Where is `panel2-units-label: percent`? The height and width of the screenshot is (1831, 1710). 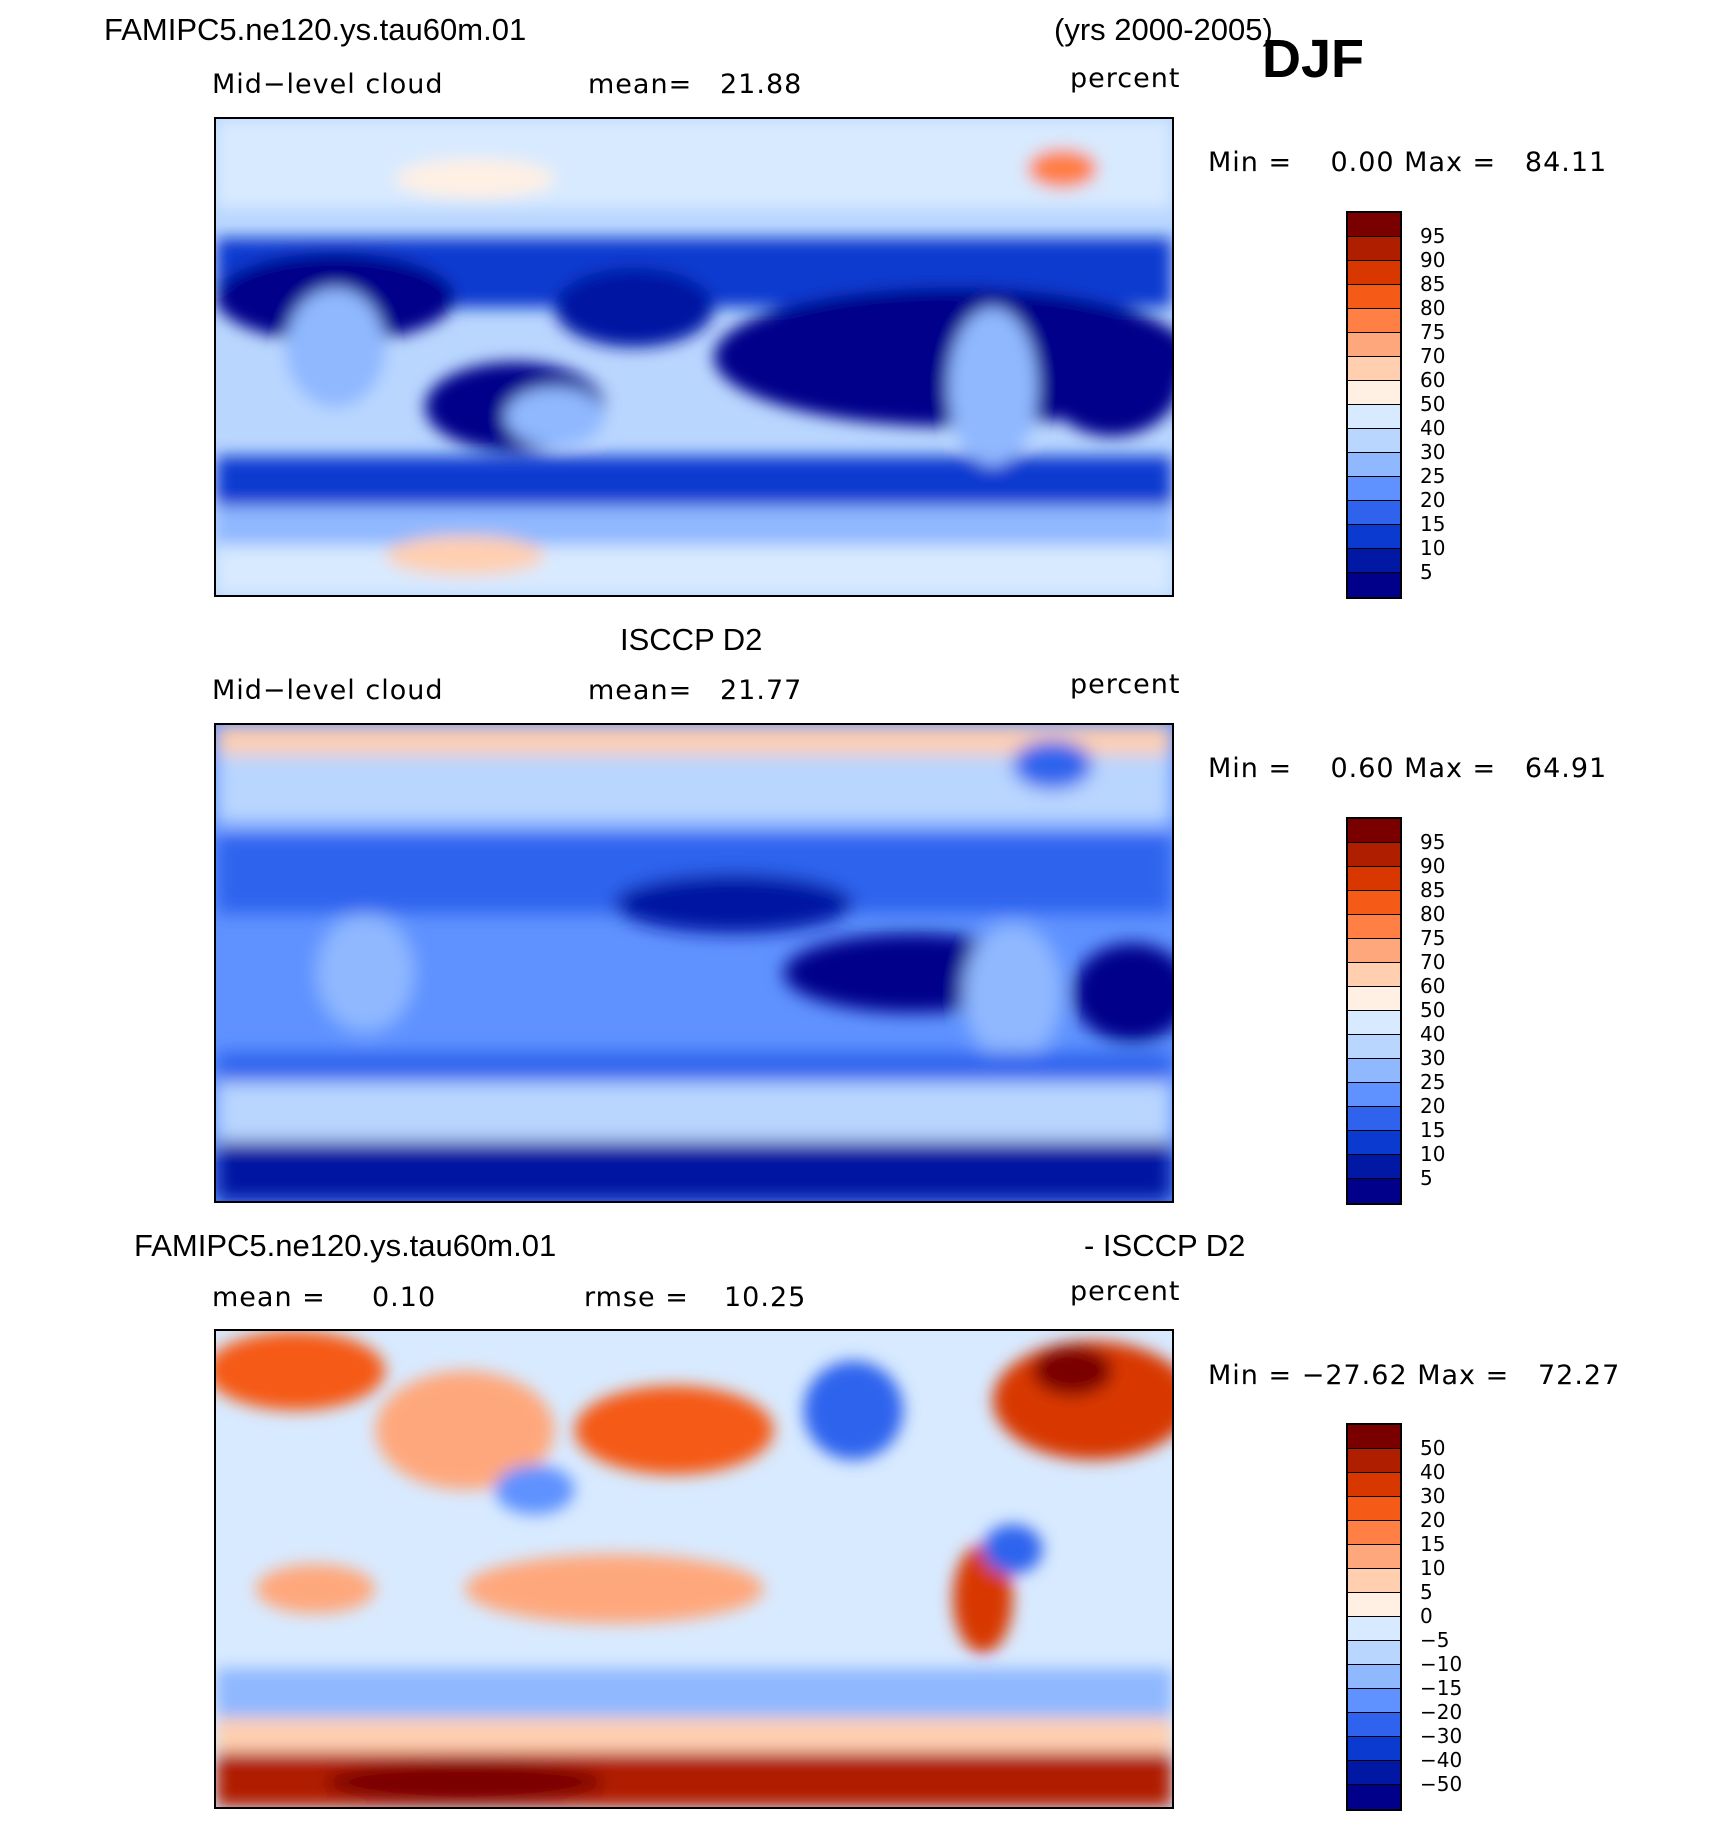 panel2-units-label: percent is located at coordinates (1125, 684).